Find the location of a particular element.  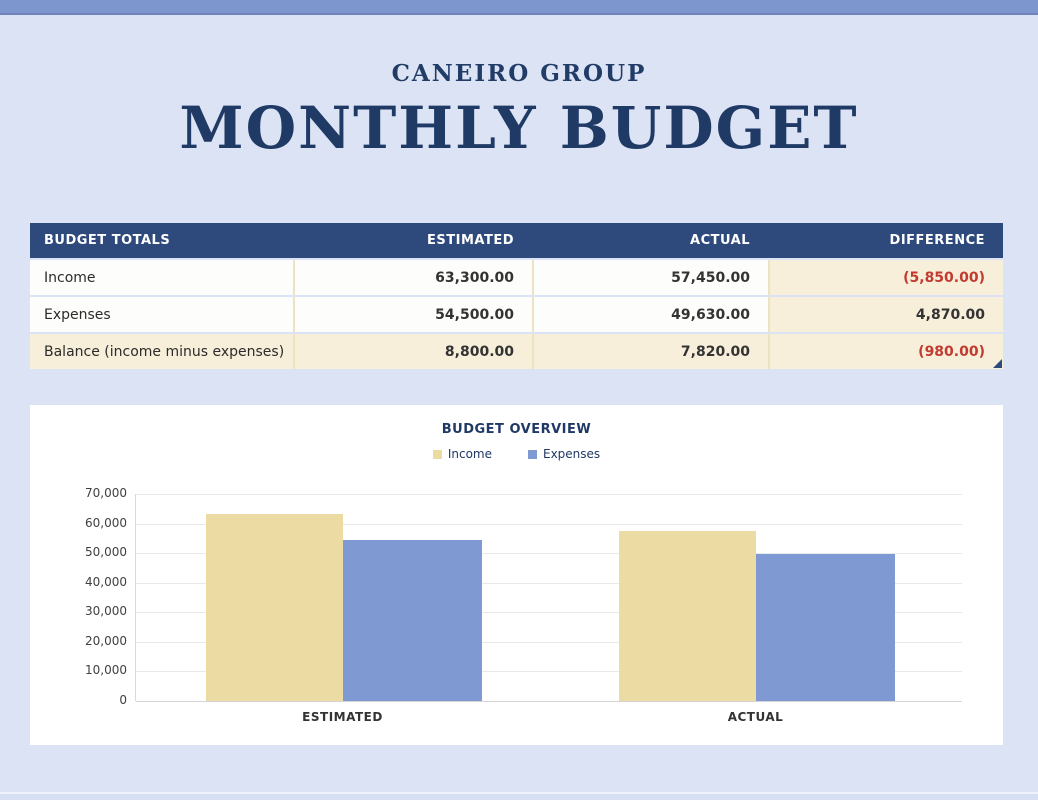

y-axis-tick-label: 50,000 is located at coordinates (106, 552).